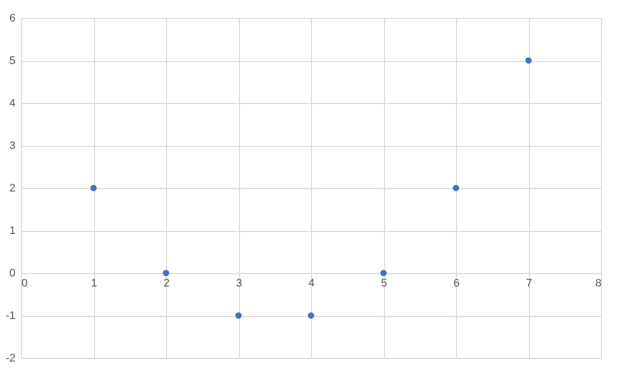 The height and width of the screenshot is (379, 640). Describe the element at coordinates (12, 231) in the screenshot. I see `y-tick-label: 1` at that location.